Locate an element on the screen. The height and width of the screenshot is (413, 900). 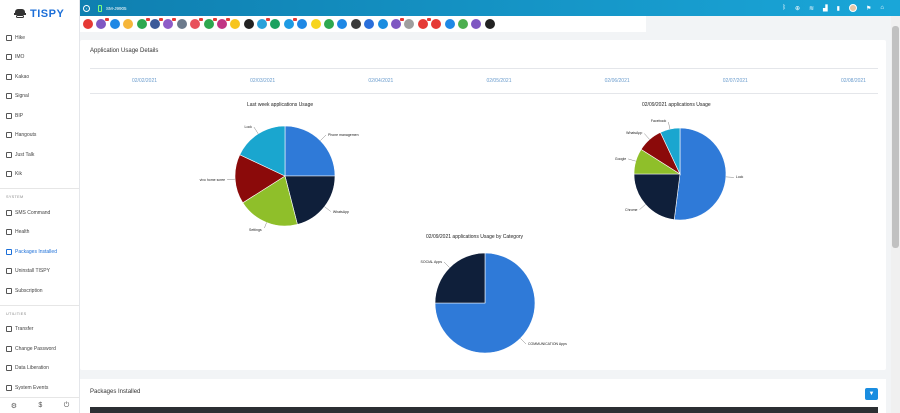
package-icon is located at coordinates (9, 251).